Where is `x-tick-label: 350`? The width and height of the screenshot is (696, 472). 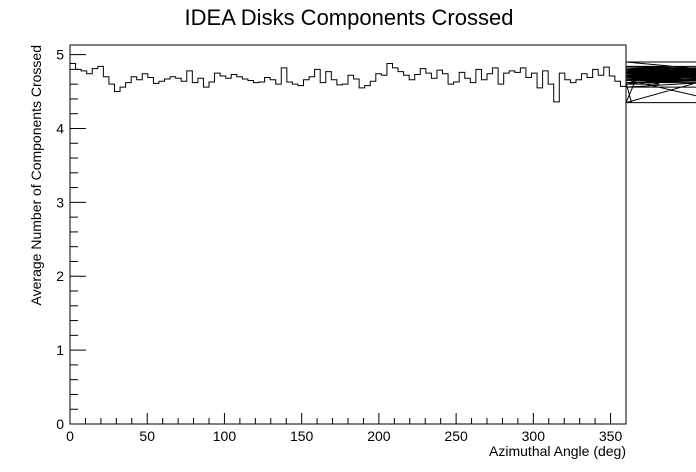 x-tick-label: 350 is located at coordinates (611, 436).